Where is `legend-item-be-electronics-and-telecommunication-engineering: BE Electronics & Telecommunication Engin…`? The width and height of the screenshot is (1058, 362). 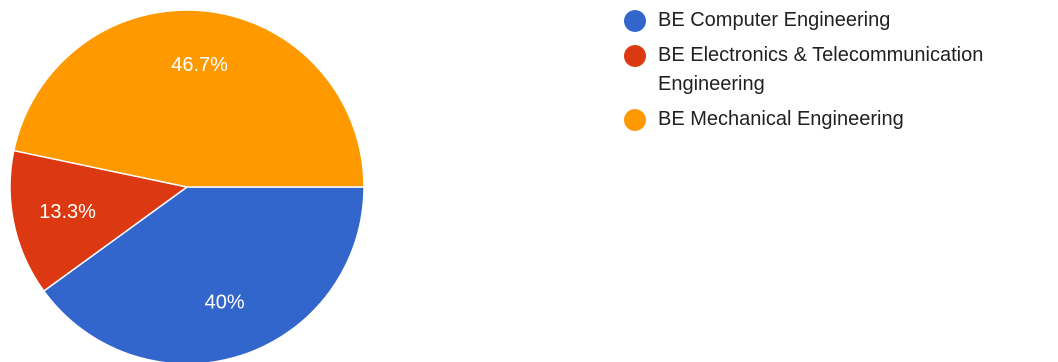 legend-item-be-electronics-and-telecommunication-engineering: BE Electronics & Telecommunication Engin… is located at coordinates (839, 70).